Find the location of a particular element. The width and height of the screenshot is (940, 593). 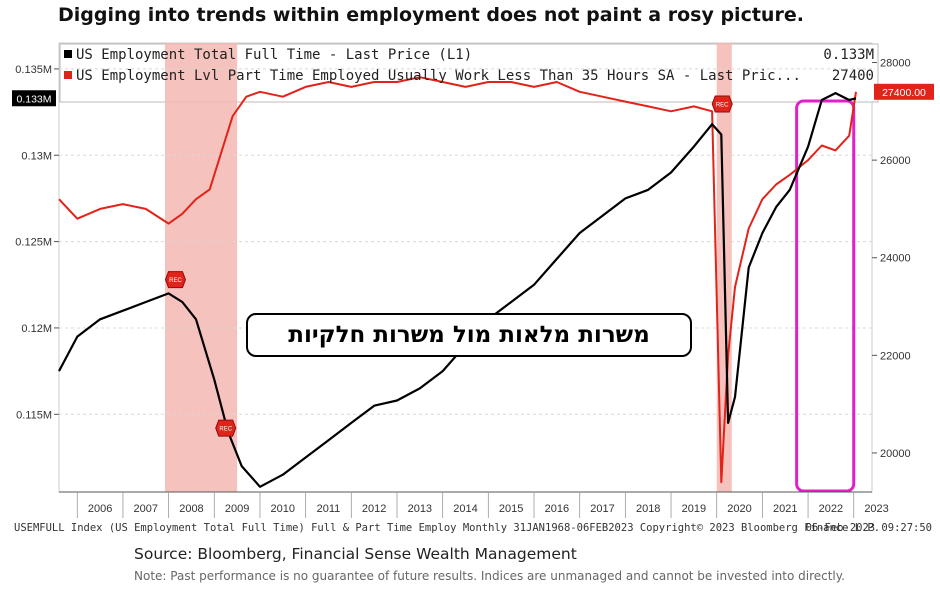

left-tick-label: 0.13M is located at coordinates (36, 156).